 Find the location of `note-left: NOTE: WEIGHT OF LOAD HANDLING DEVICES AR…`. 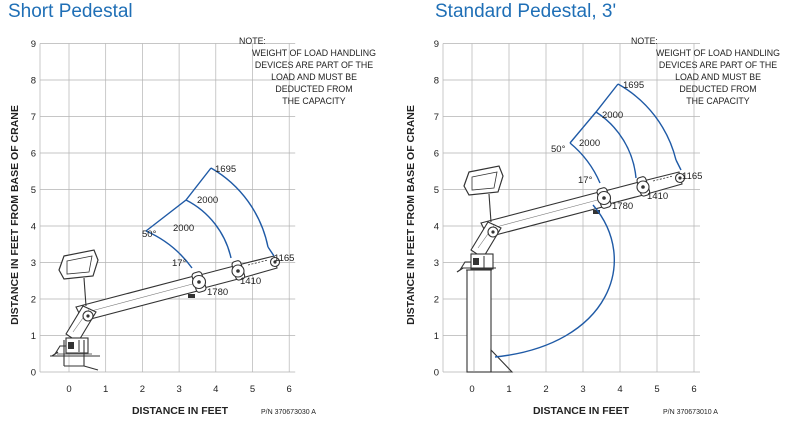

note-left: NOTE: WEIGHT OF LOAD HANDLING DEVICES AR… is located at coordinates (307, 71).